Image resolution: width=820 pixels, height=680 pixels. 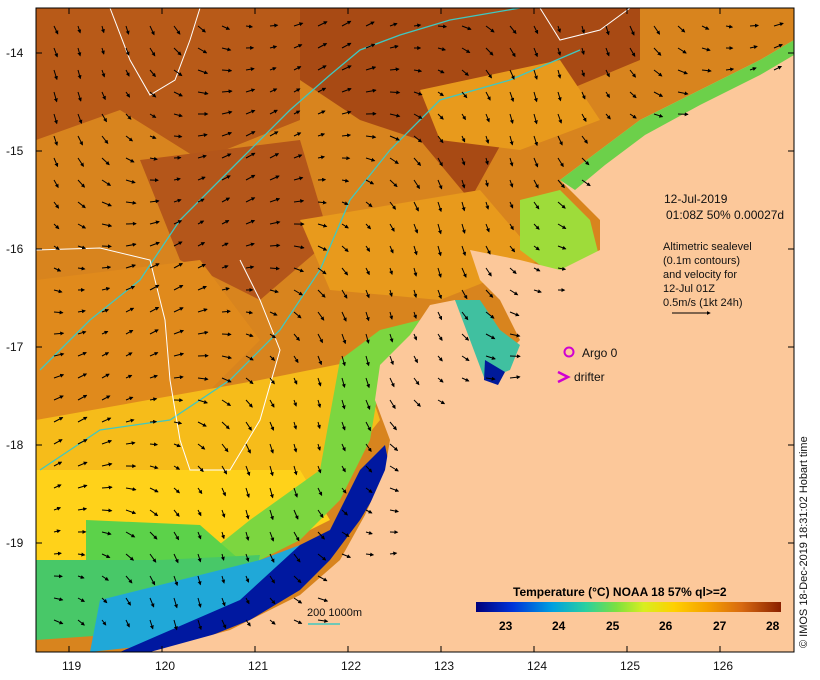 I want to click on colorbar-tick: 28, so click(x=773, y=626).